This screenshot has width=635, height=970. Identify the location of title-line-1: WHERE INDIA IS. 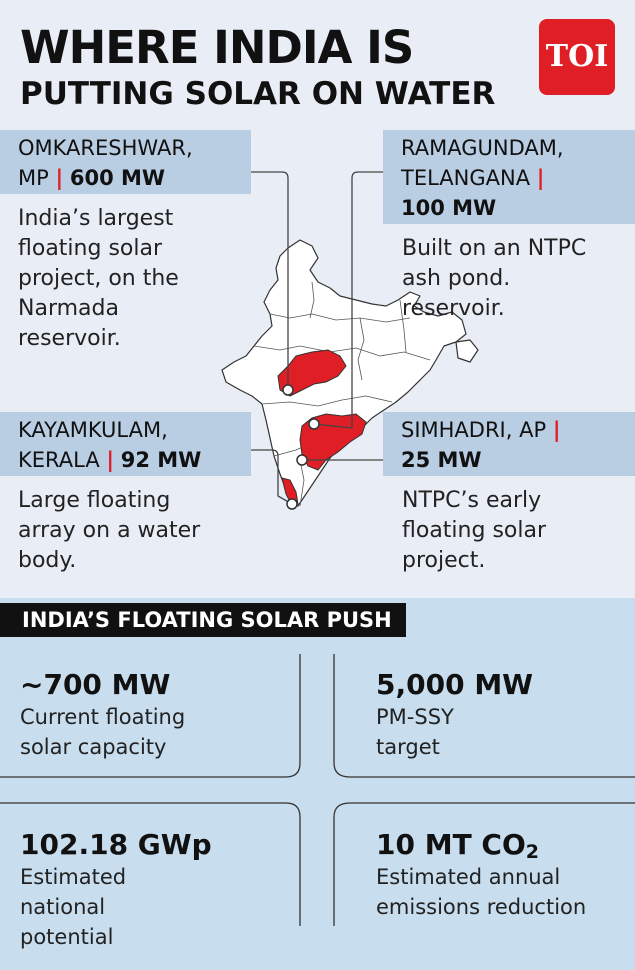
(217, 47).